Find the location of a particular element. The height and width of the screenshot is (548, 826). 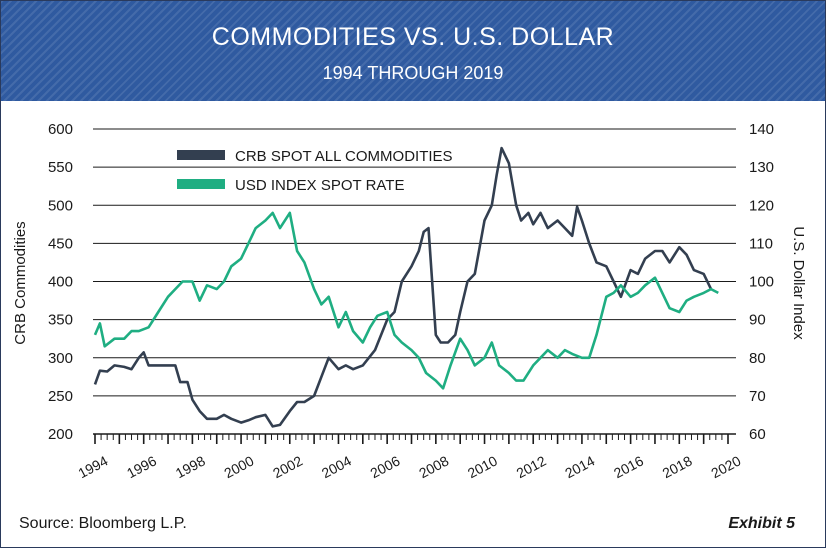

y-axis-label-right: U.S. Dollar Index is located at coordinates (798, 283).